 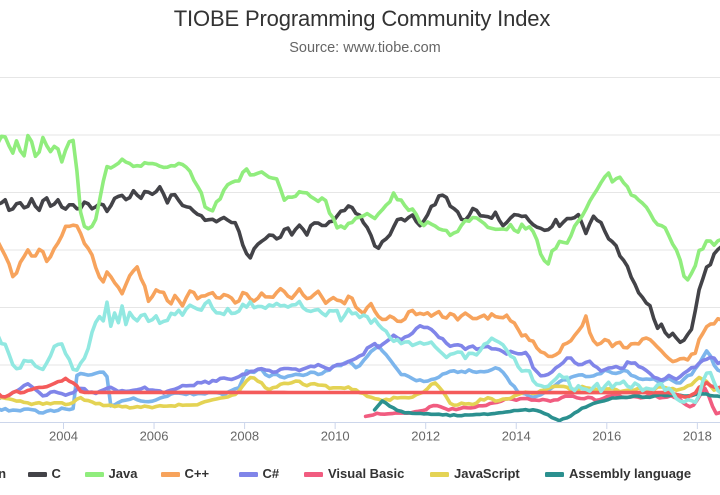 What do you see at coordinates (425, 436) in the screenshot?
I see `svg-text: 2012` at bounding box center [425, 436].